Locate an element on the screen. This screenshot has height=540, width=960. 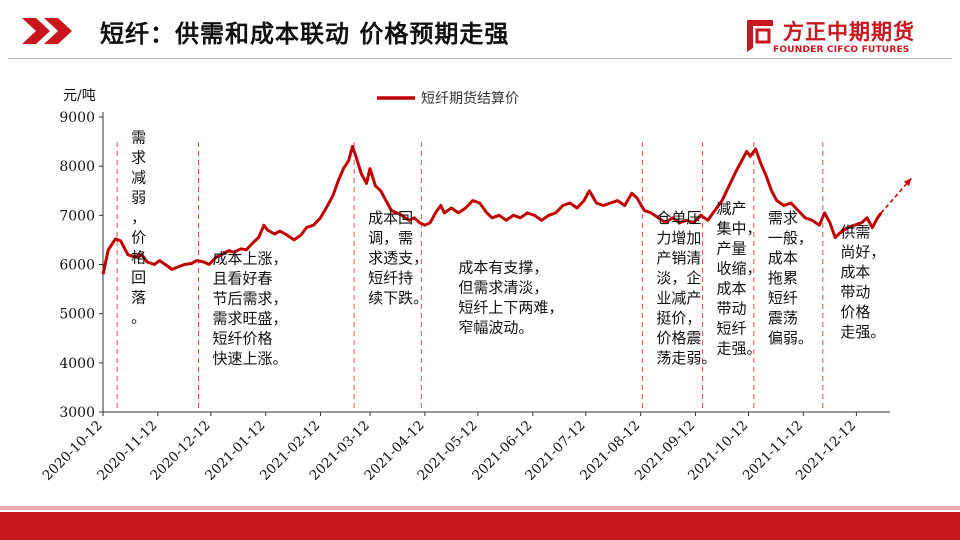
annotation-line: 需 is located at coordinates (138, 138).